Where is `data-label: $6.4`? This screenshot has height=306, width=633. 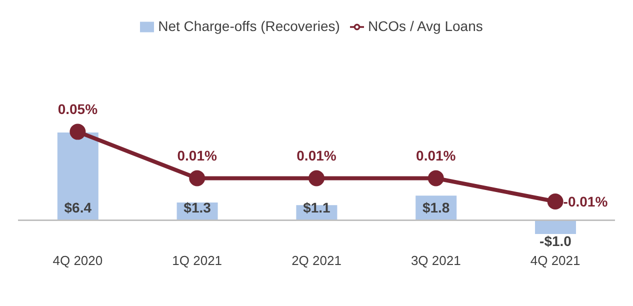 data-label: $6.4 is located at coordinates (78, 207).